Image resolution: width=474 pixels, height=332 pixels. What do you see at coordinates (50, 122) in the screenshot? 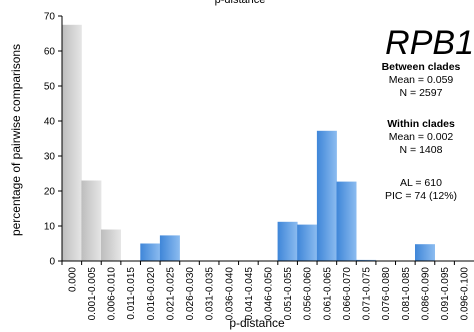
I see `y-tick-label: 40` at bounding box center [50, 122].